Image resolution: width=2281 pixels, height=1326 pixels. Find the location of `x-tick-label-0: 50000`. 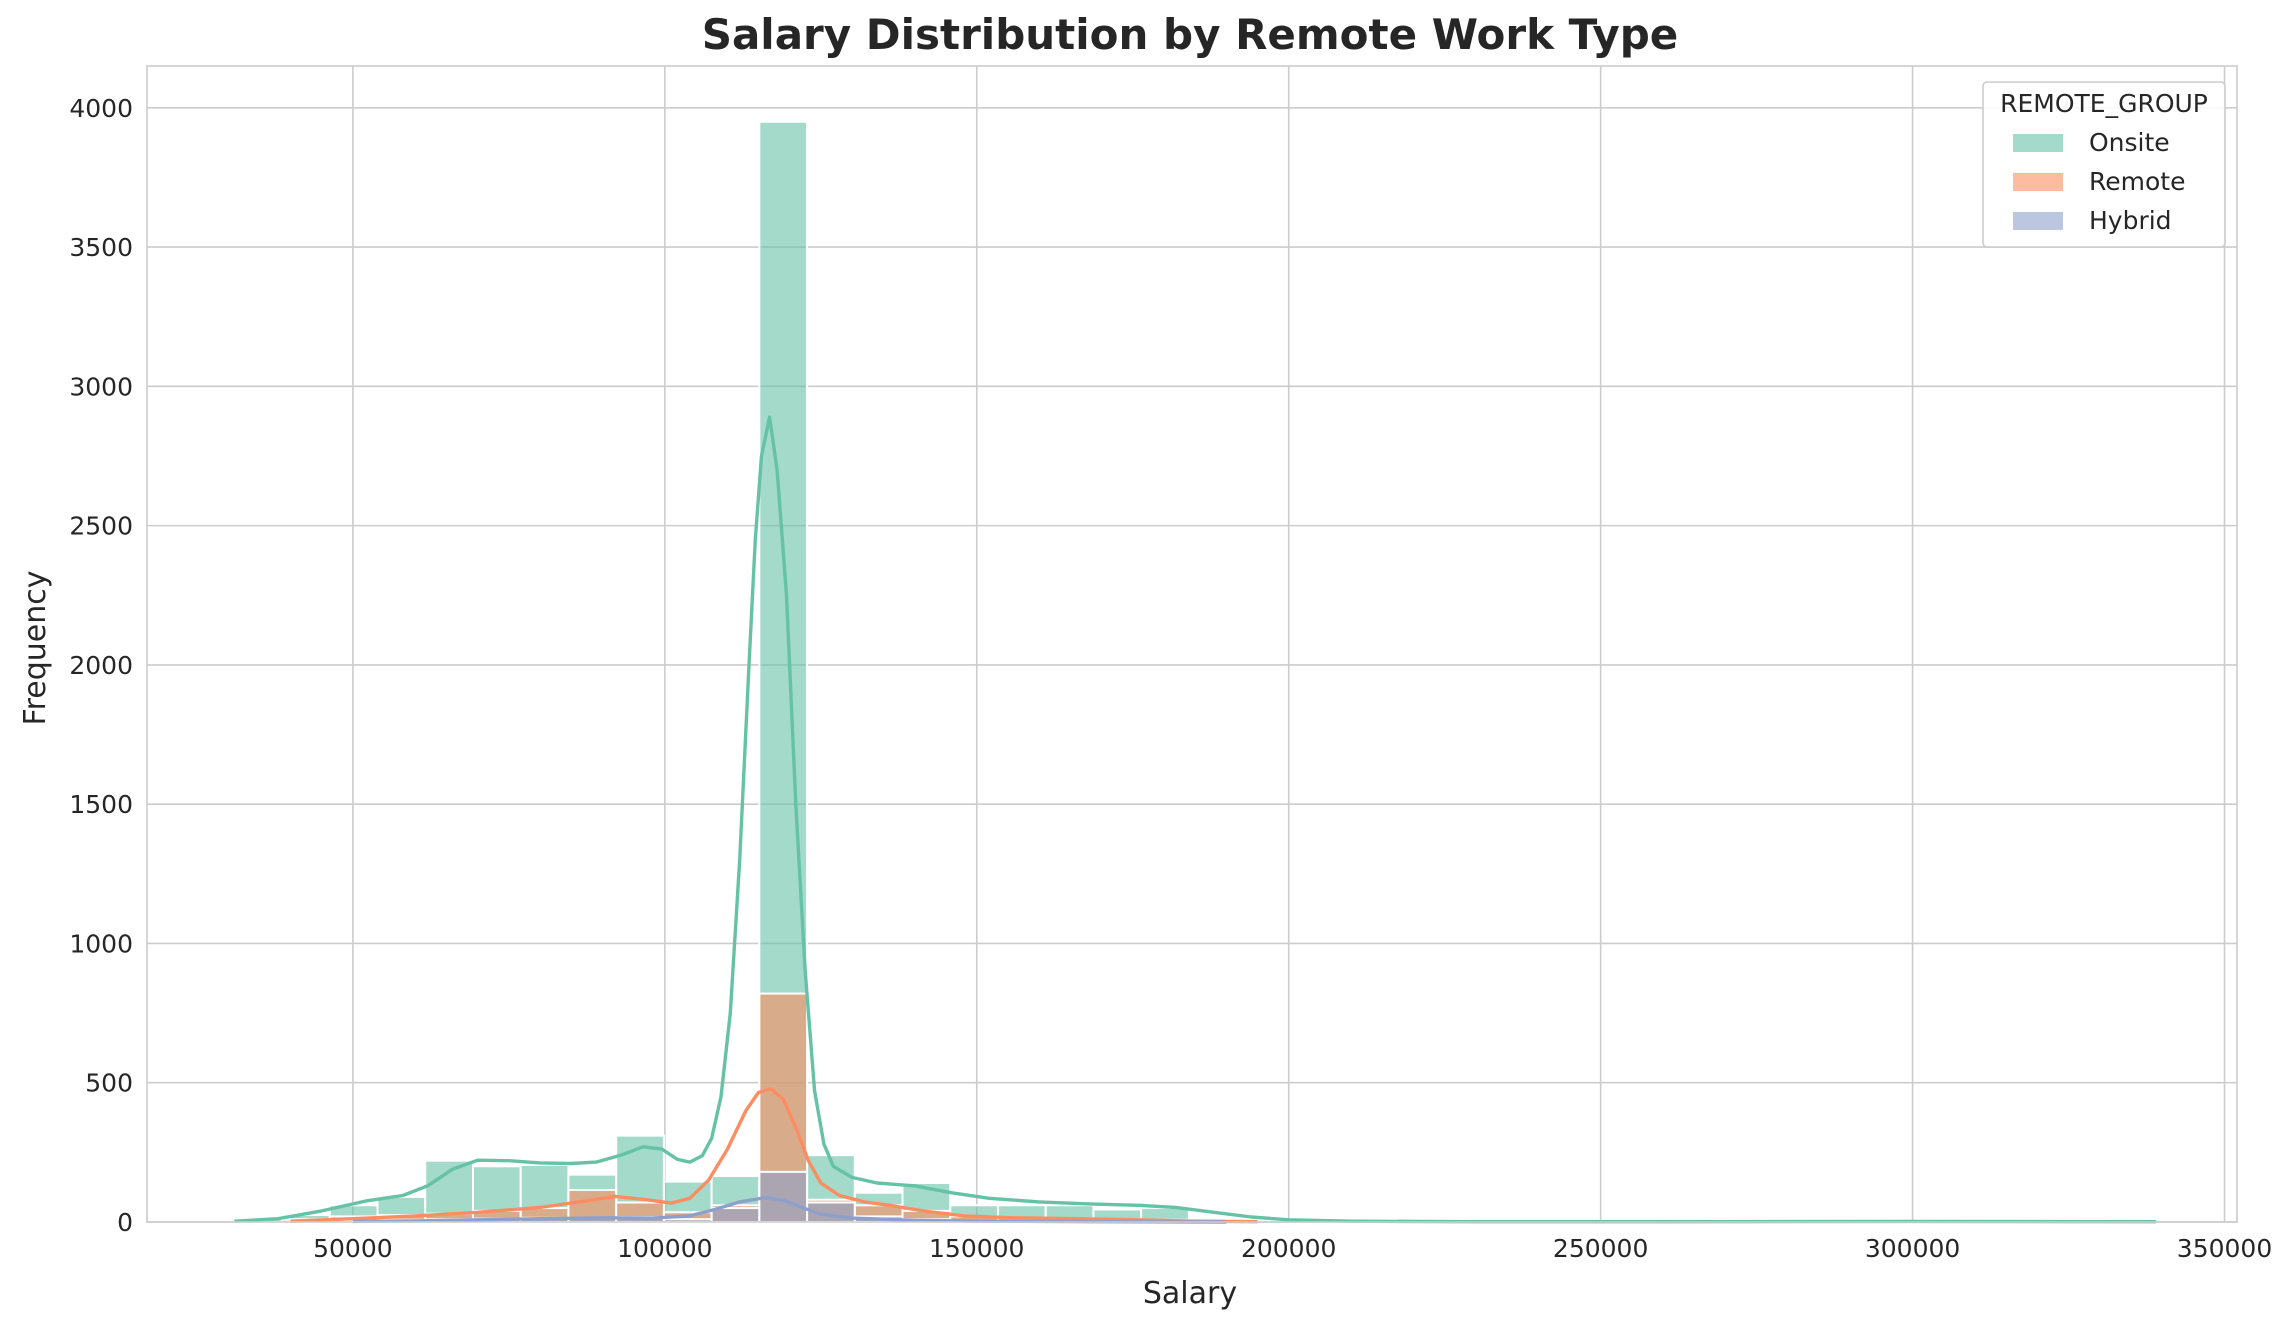

x-tick-label-0: 50000 is located at coordinates (353, 1248).